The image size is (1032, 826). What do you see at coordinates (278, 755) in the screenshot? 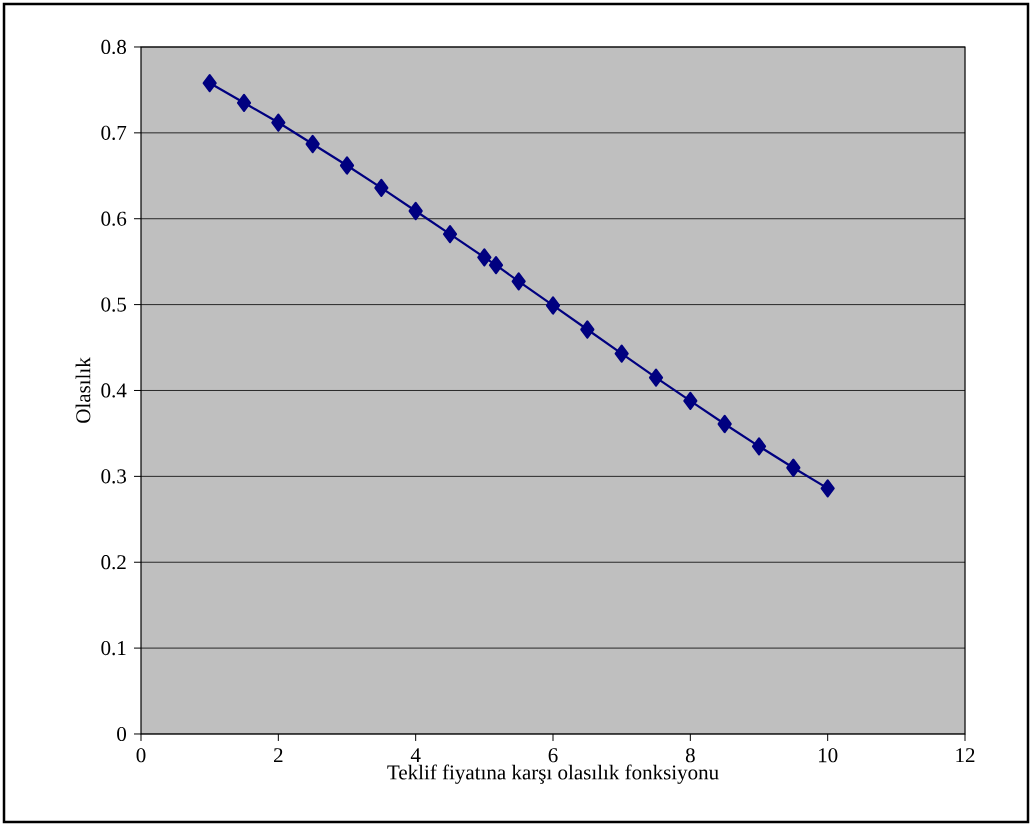
I see `x-tick-label: 2` at bounding box center [278, 755].